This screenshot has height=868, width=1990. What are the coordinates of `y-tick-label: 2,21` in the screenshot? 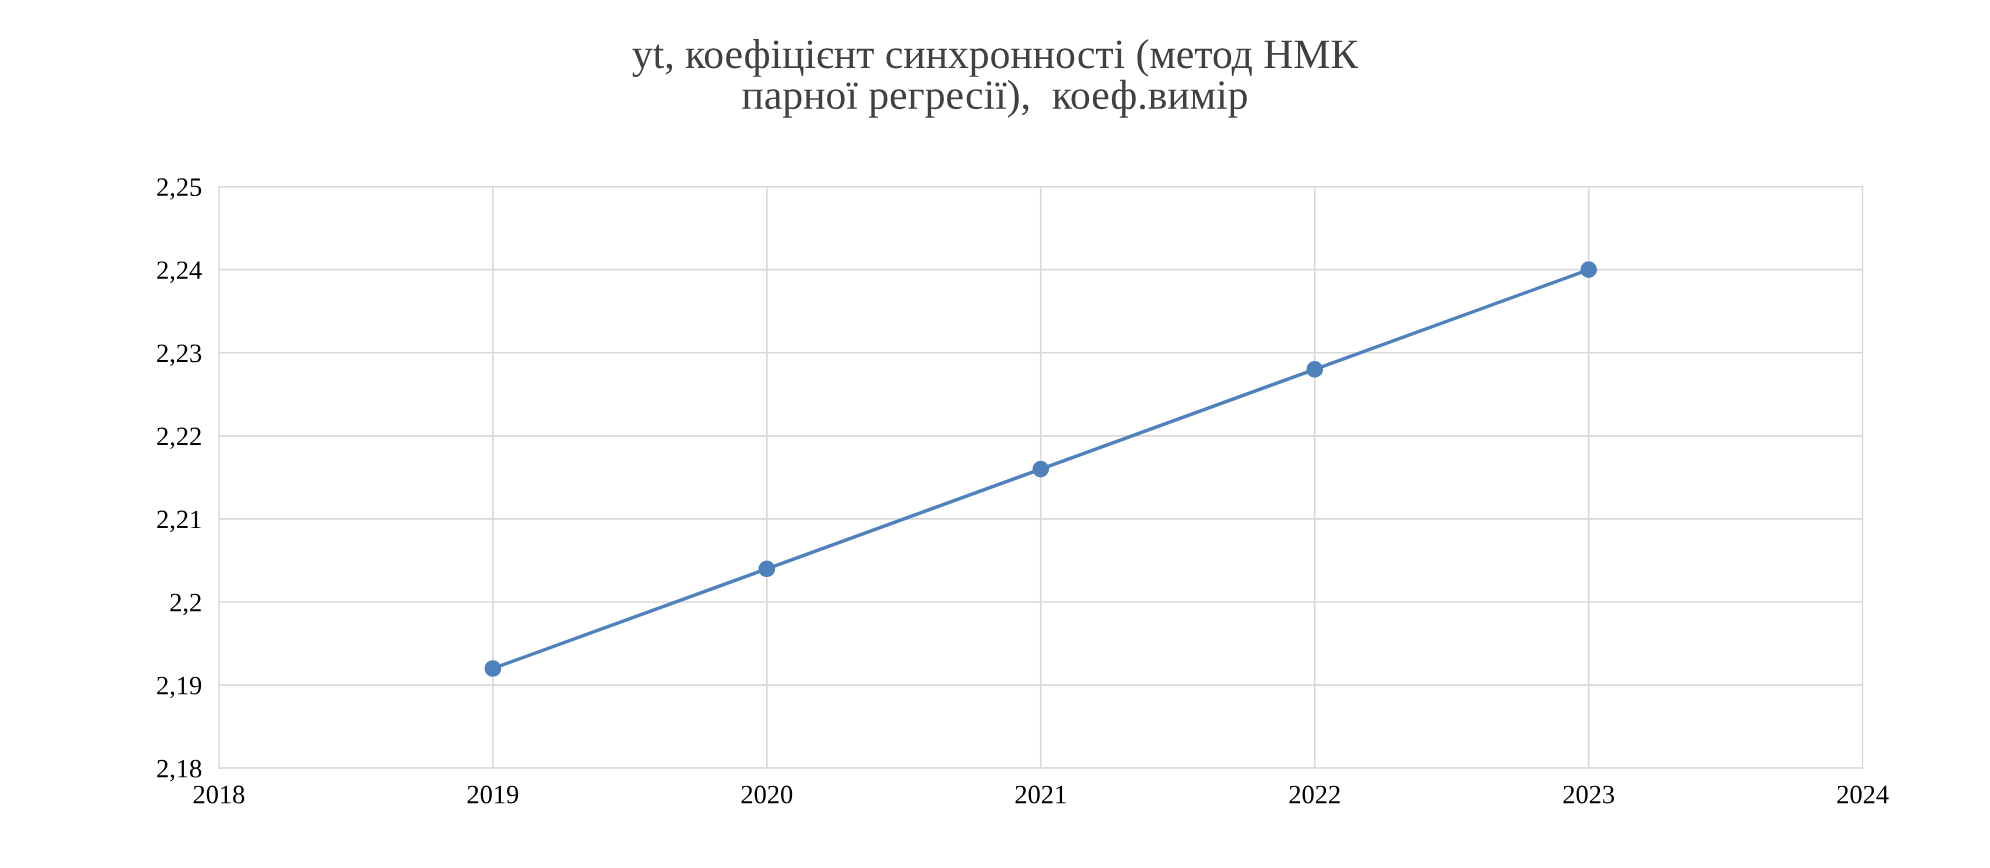 It's located at (179, 521).